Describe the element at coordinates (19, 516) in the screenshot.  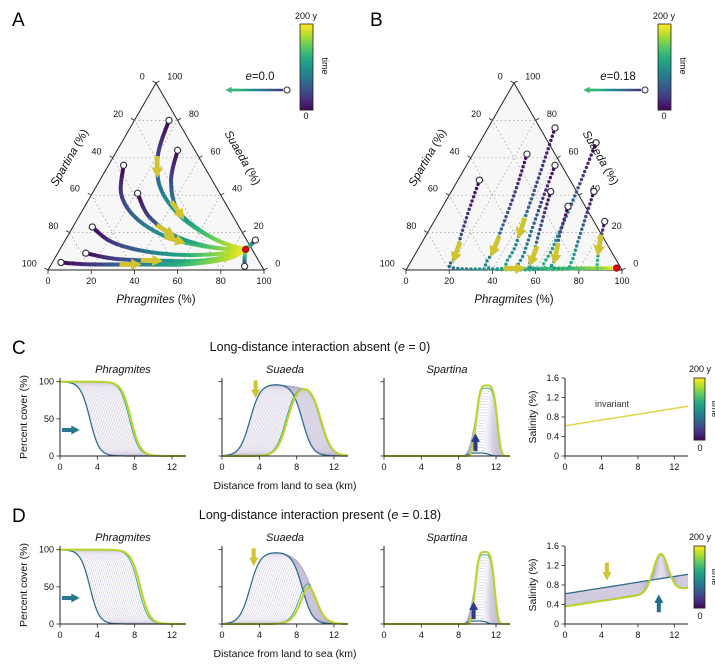
I see `panel-d-label: D` at that location.